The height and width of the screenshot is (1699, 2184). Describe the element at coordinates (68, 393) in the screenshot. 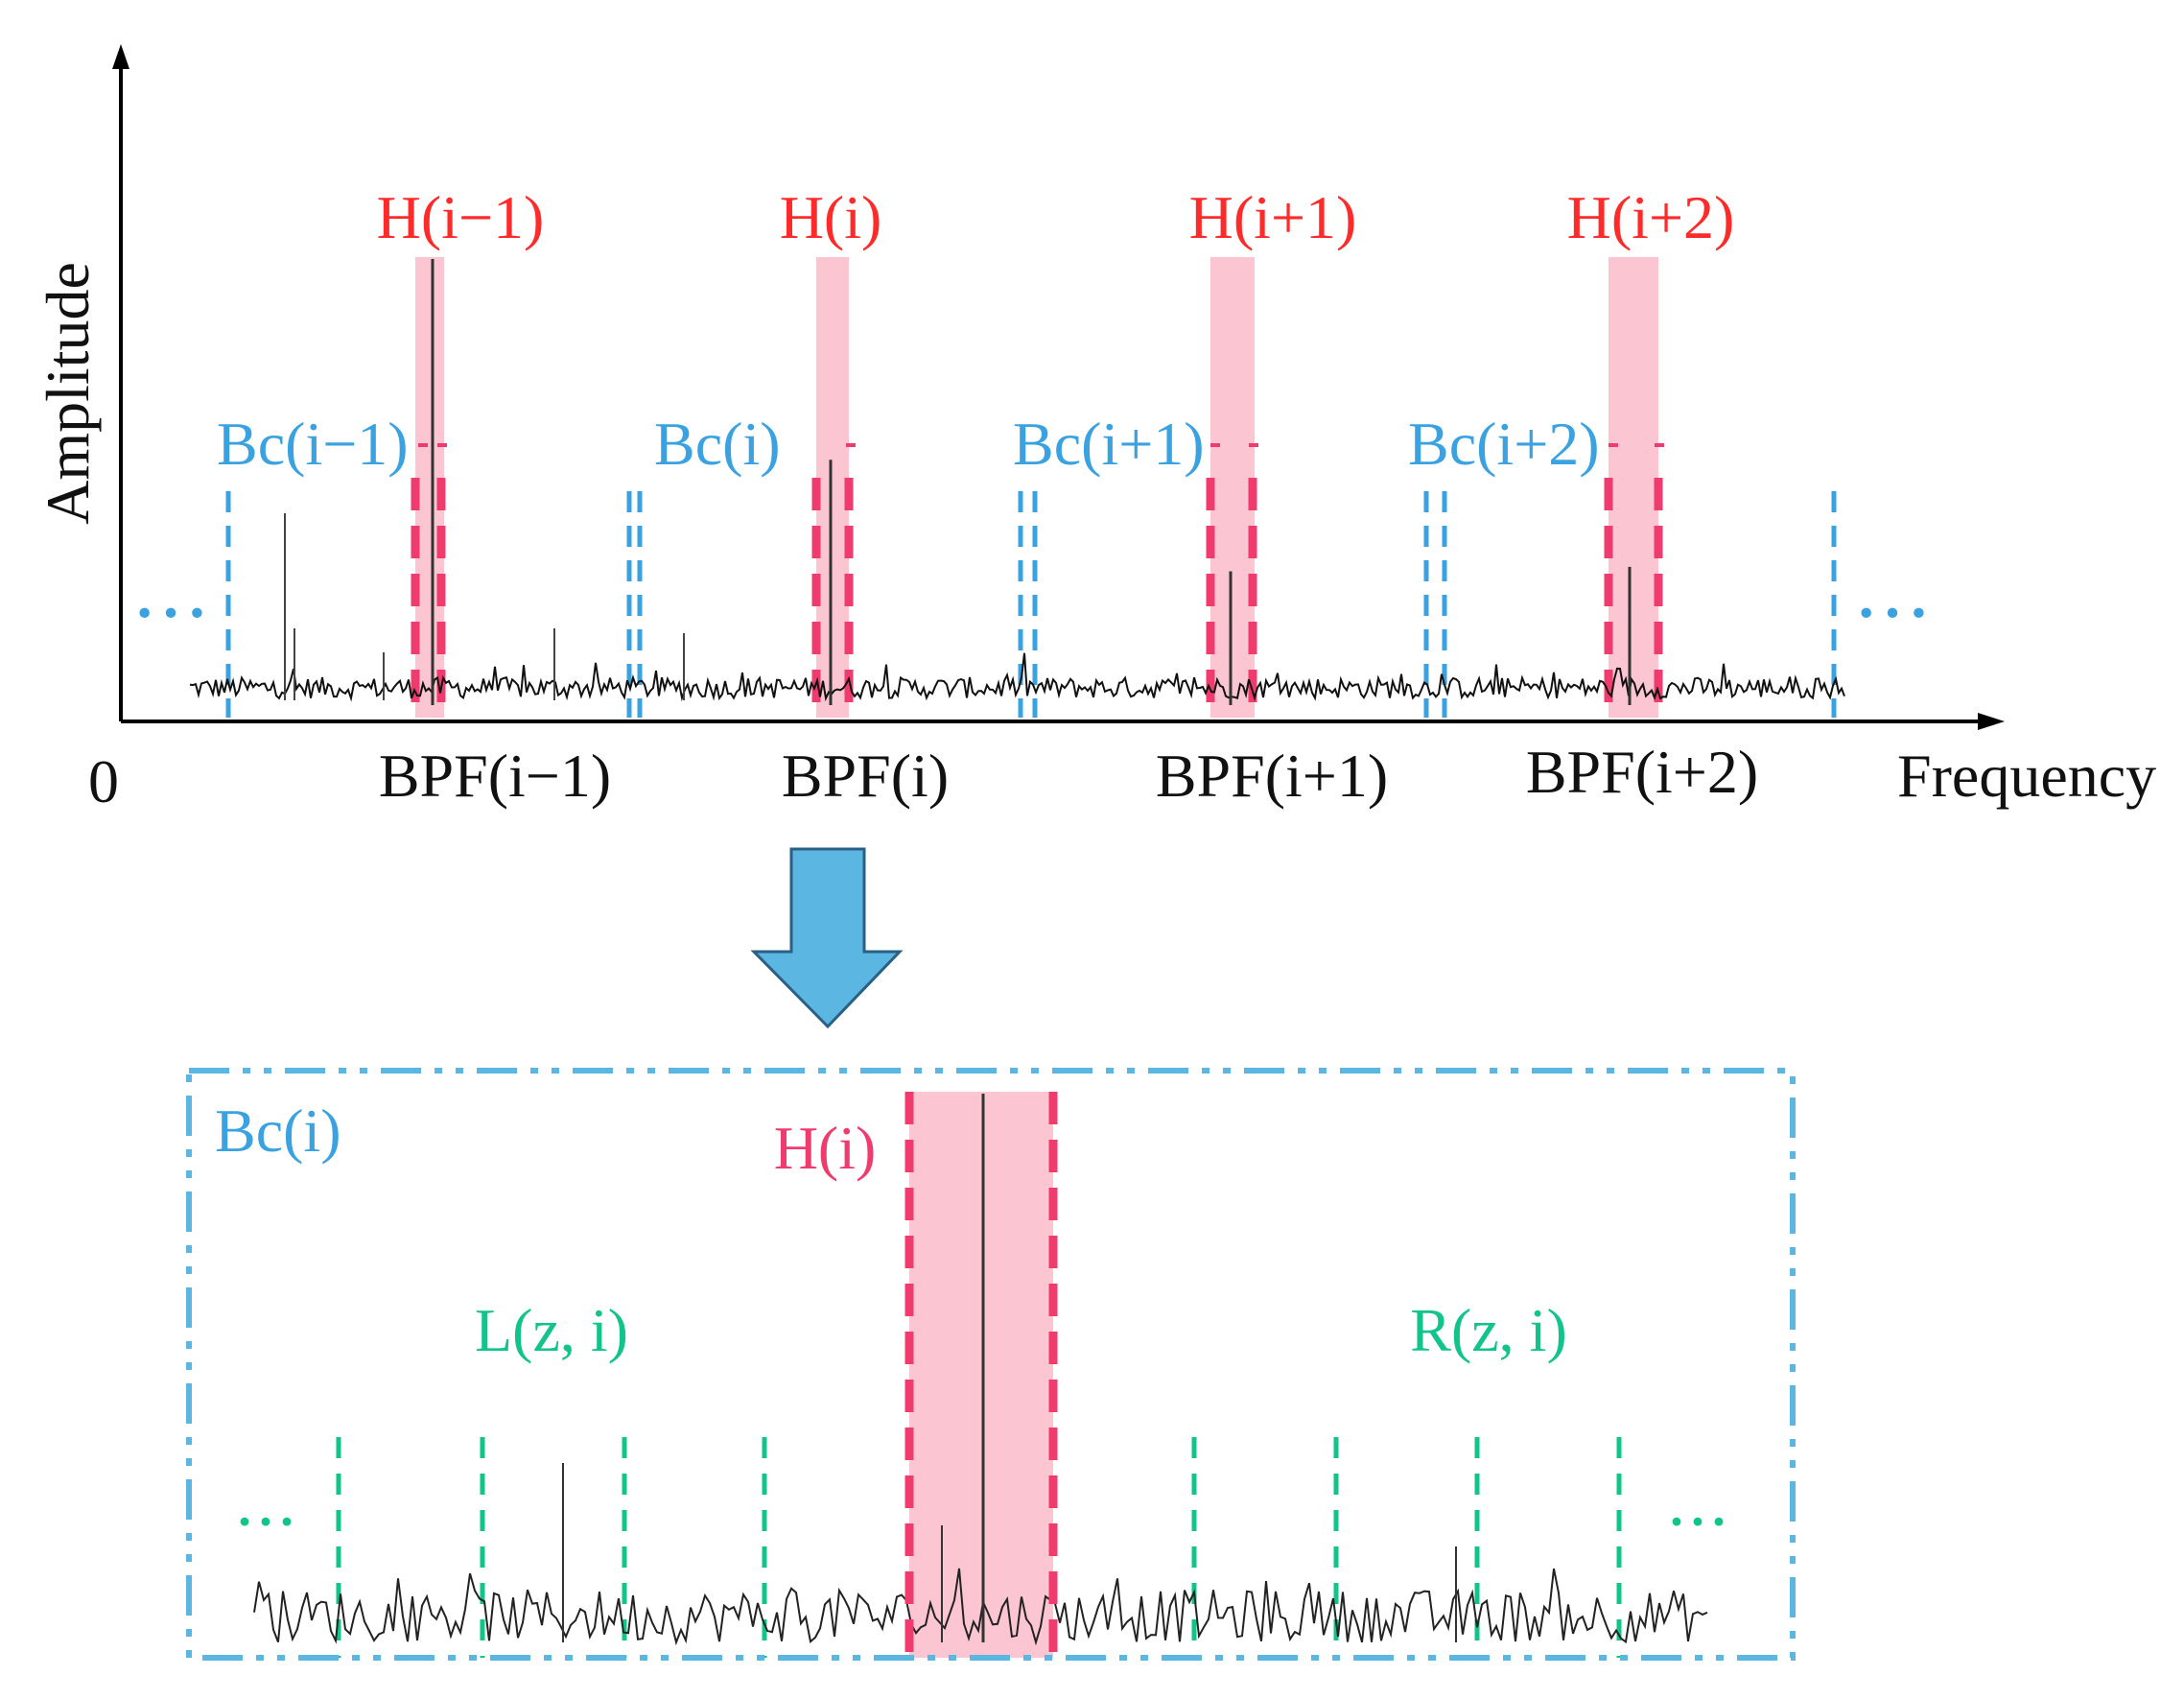

I see `y-axis-label: Amplitude` at that location.